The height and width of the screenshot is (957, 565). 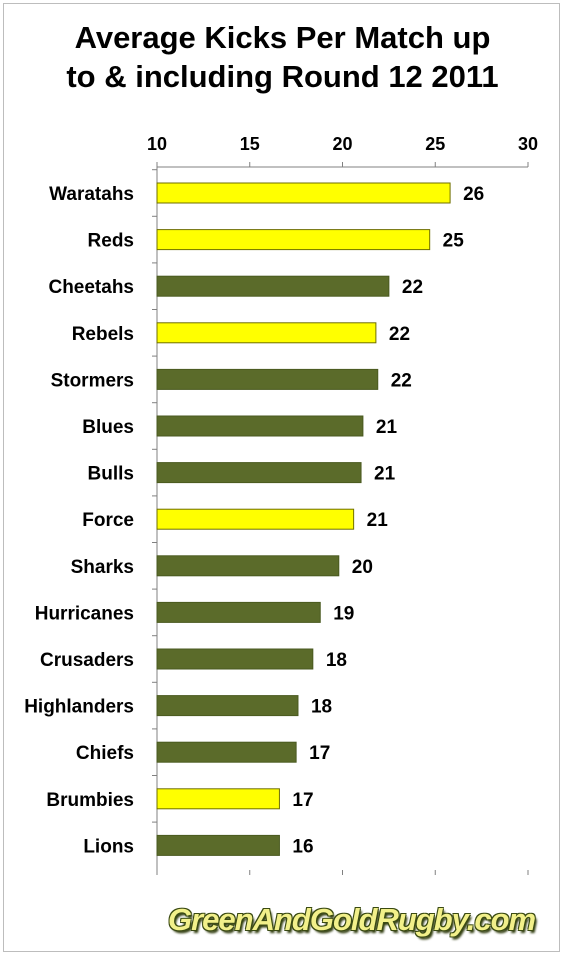 I want to click on x-tick-label: 25, so click(x=435, y=144).